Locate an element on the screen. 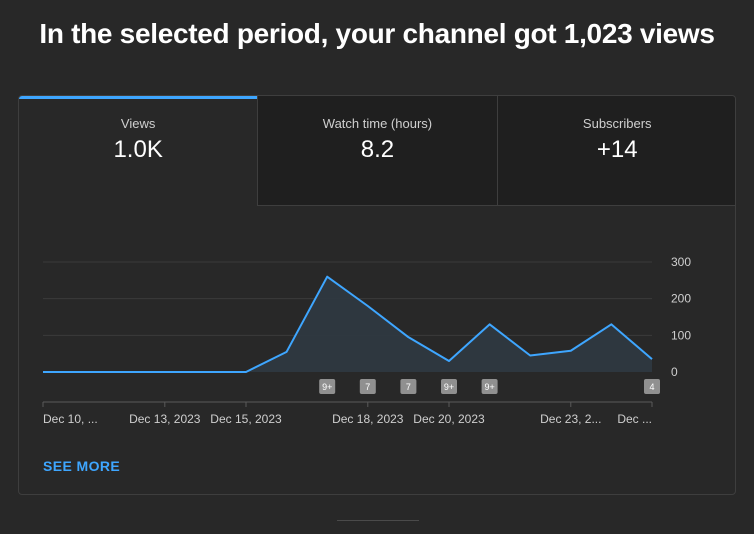 Image resolution: width=754 pixels, height=534 pixels. y-tick-label: 300 is located at coordinates (681, 262).